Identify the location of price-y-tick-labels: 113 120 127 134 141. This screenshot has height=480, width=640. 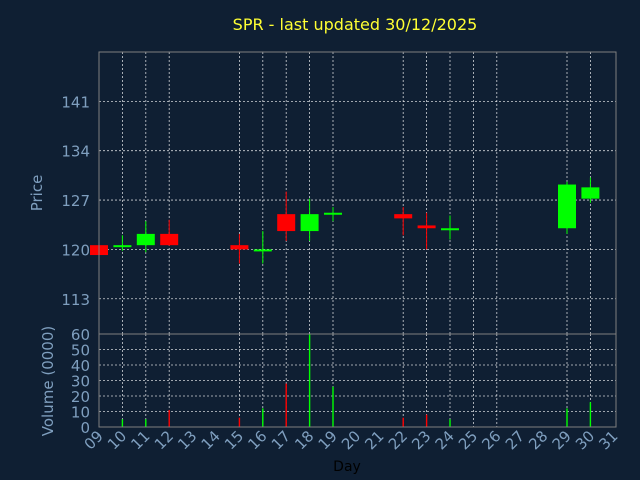
(75, 200).